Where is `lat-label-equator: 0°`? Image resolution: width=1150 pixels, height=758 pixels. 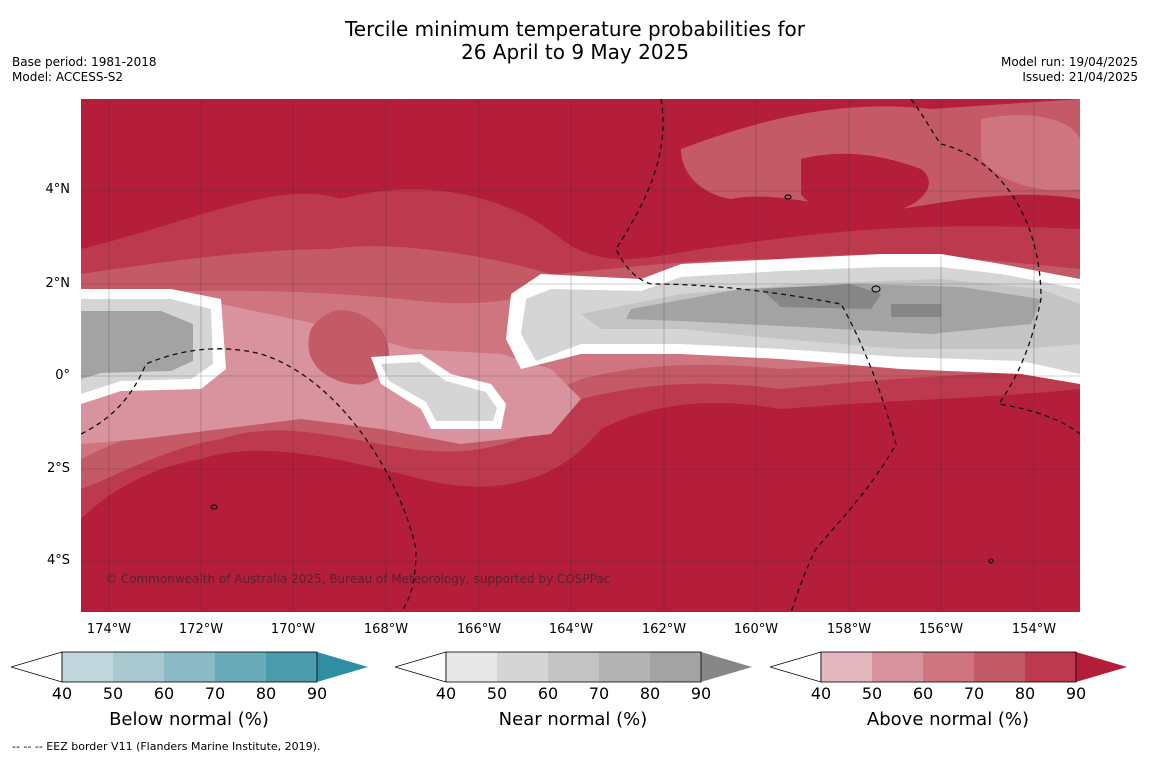
lat-label-equator: 0° is located at coordinates (62, 375).